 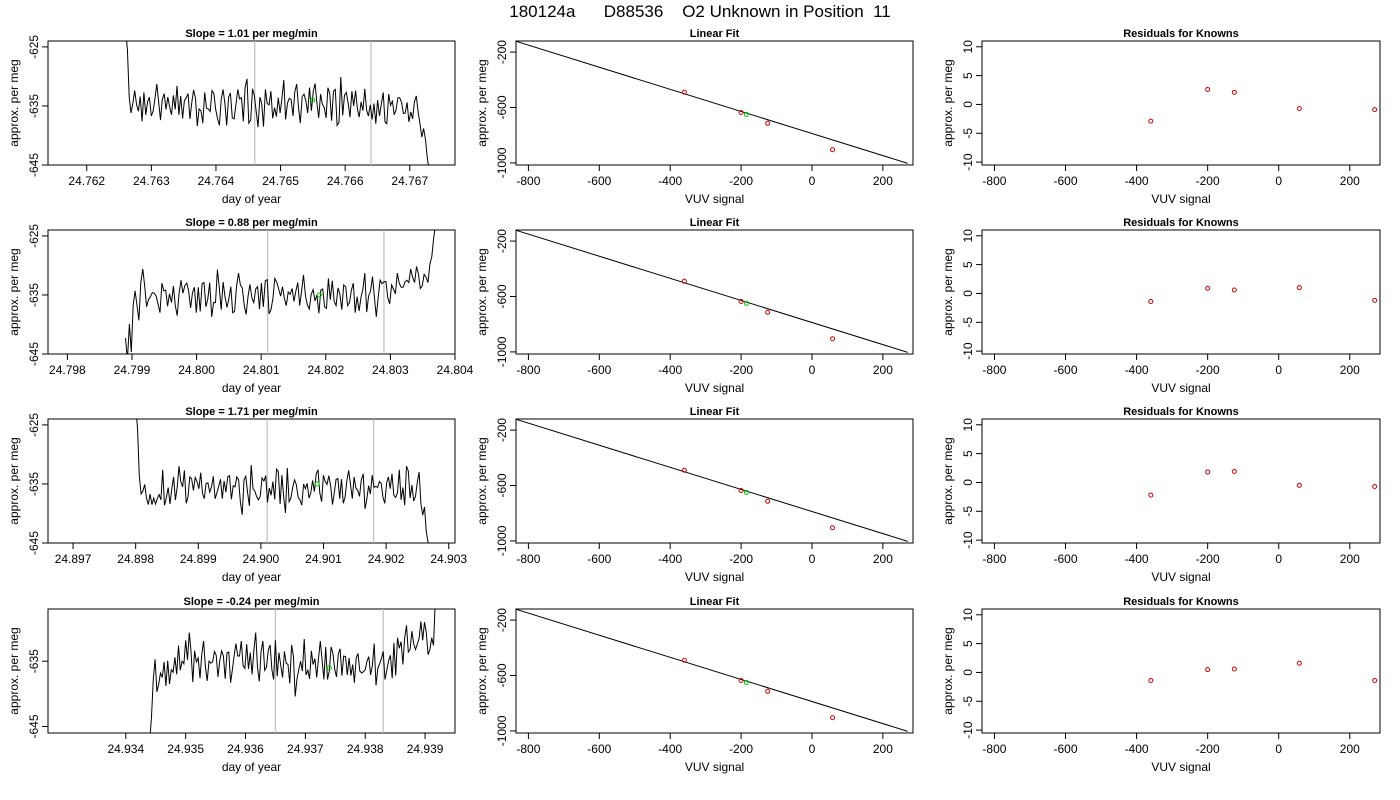 What do you see at coordinates (196, 370) in the screenshot?
I see `x-tick-label: 24.800` at bounding box center [196, 370].